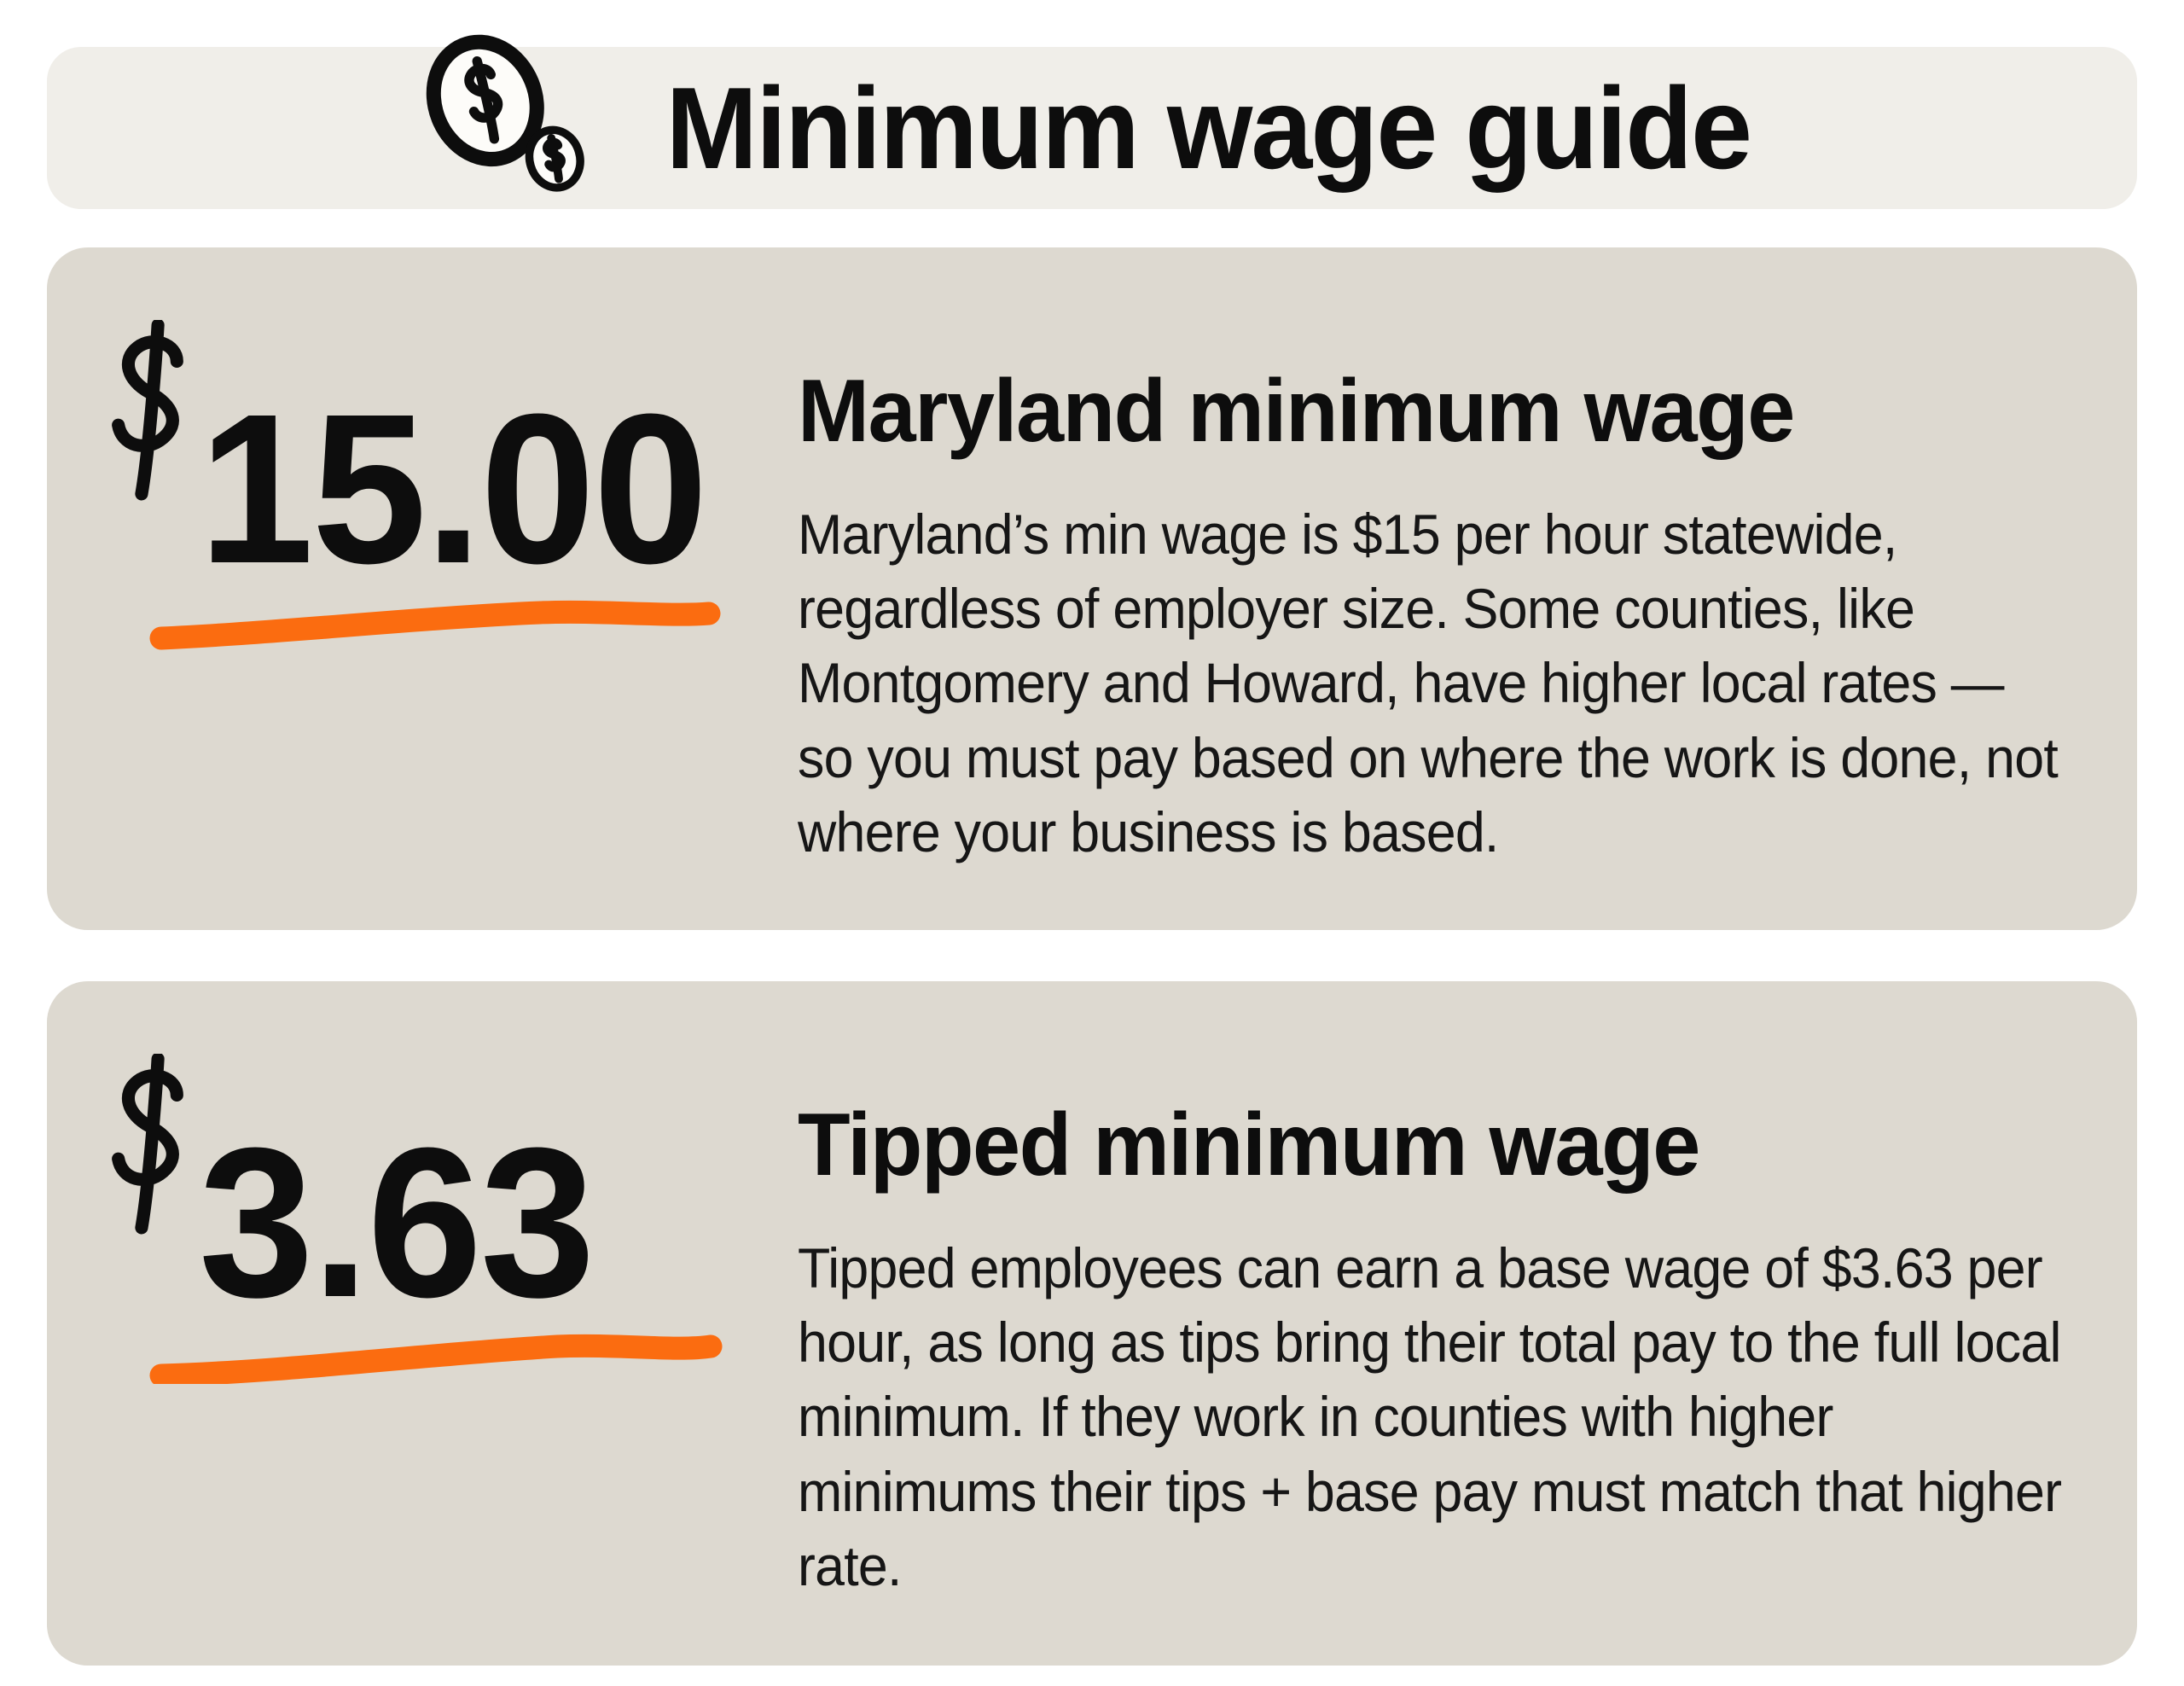 This screenshot has height=1686, width=2184. I want to click on amount-row: 15.00, so click(439, 464).